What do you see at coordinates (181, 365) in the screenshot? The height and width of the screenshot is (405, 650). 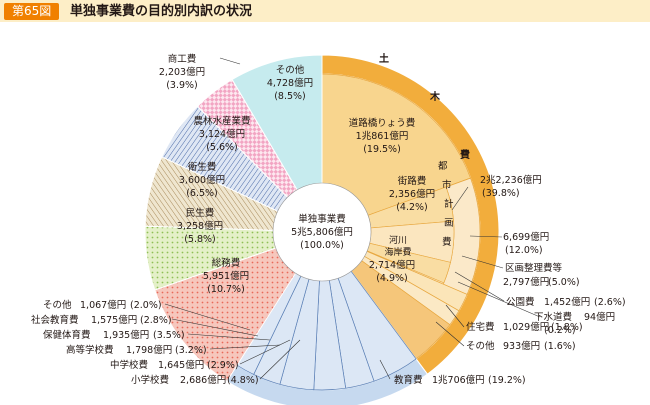 I see `chugakko-value: 1,645億円` at bounding box center [181, 365].